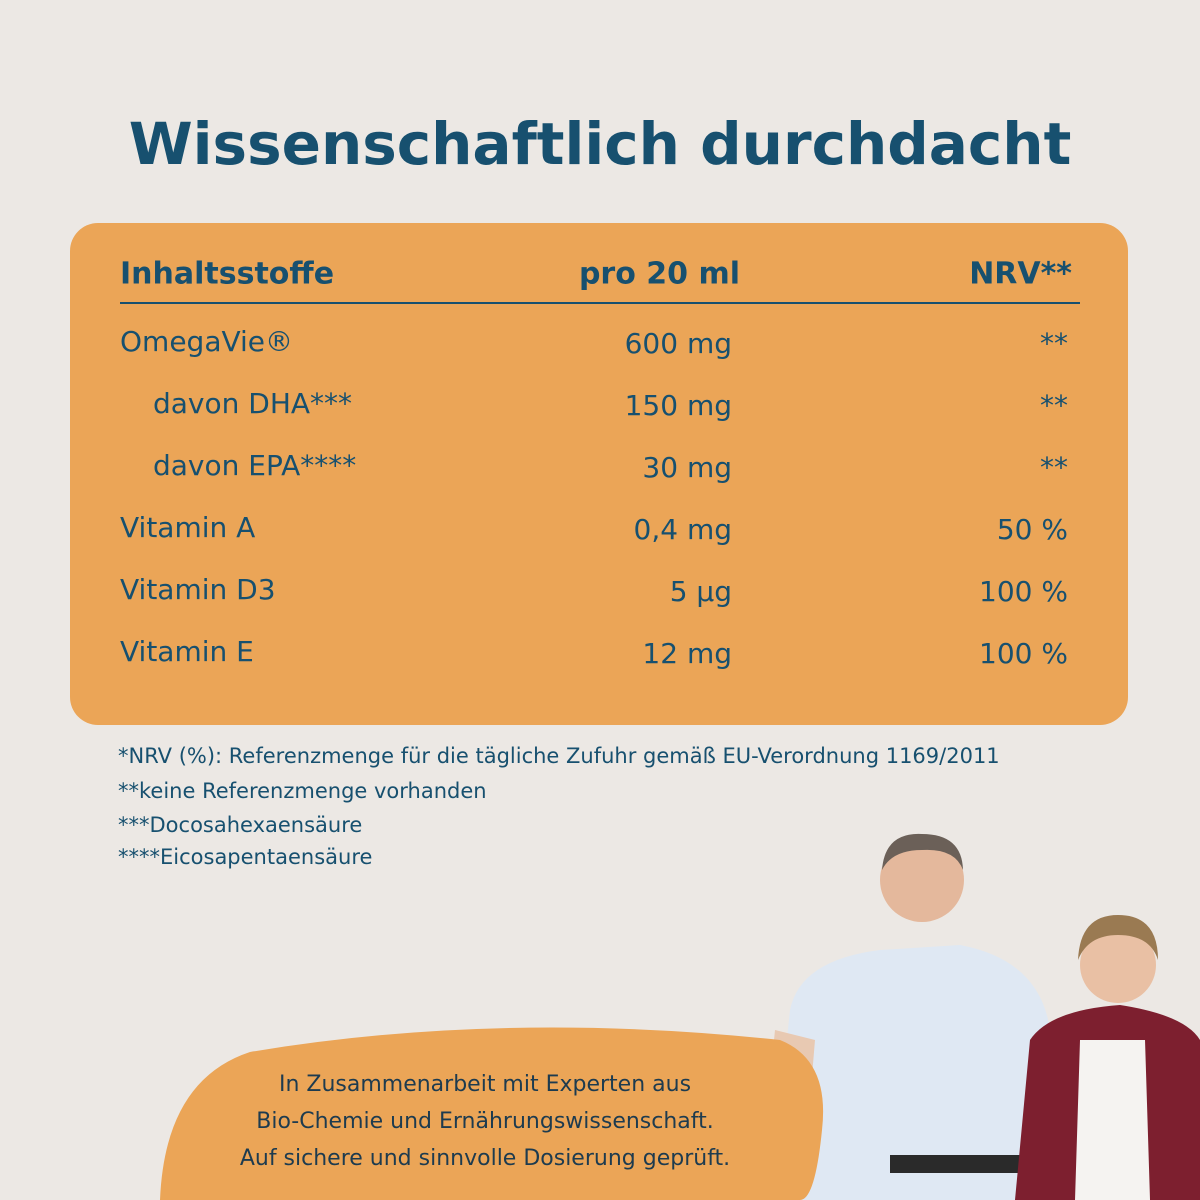 The height and width of the screenshot is (1200, 1200). I want to click on callout-bubble, so click(492, 1113).